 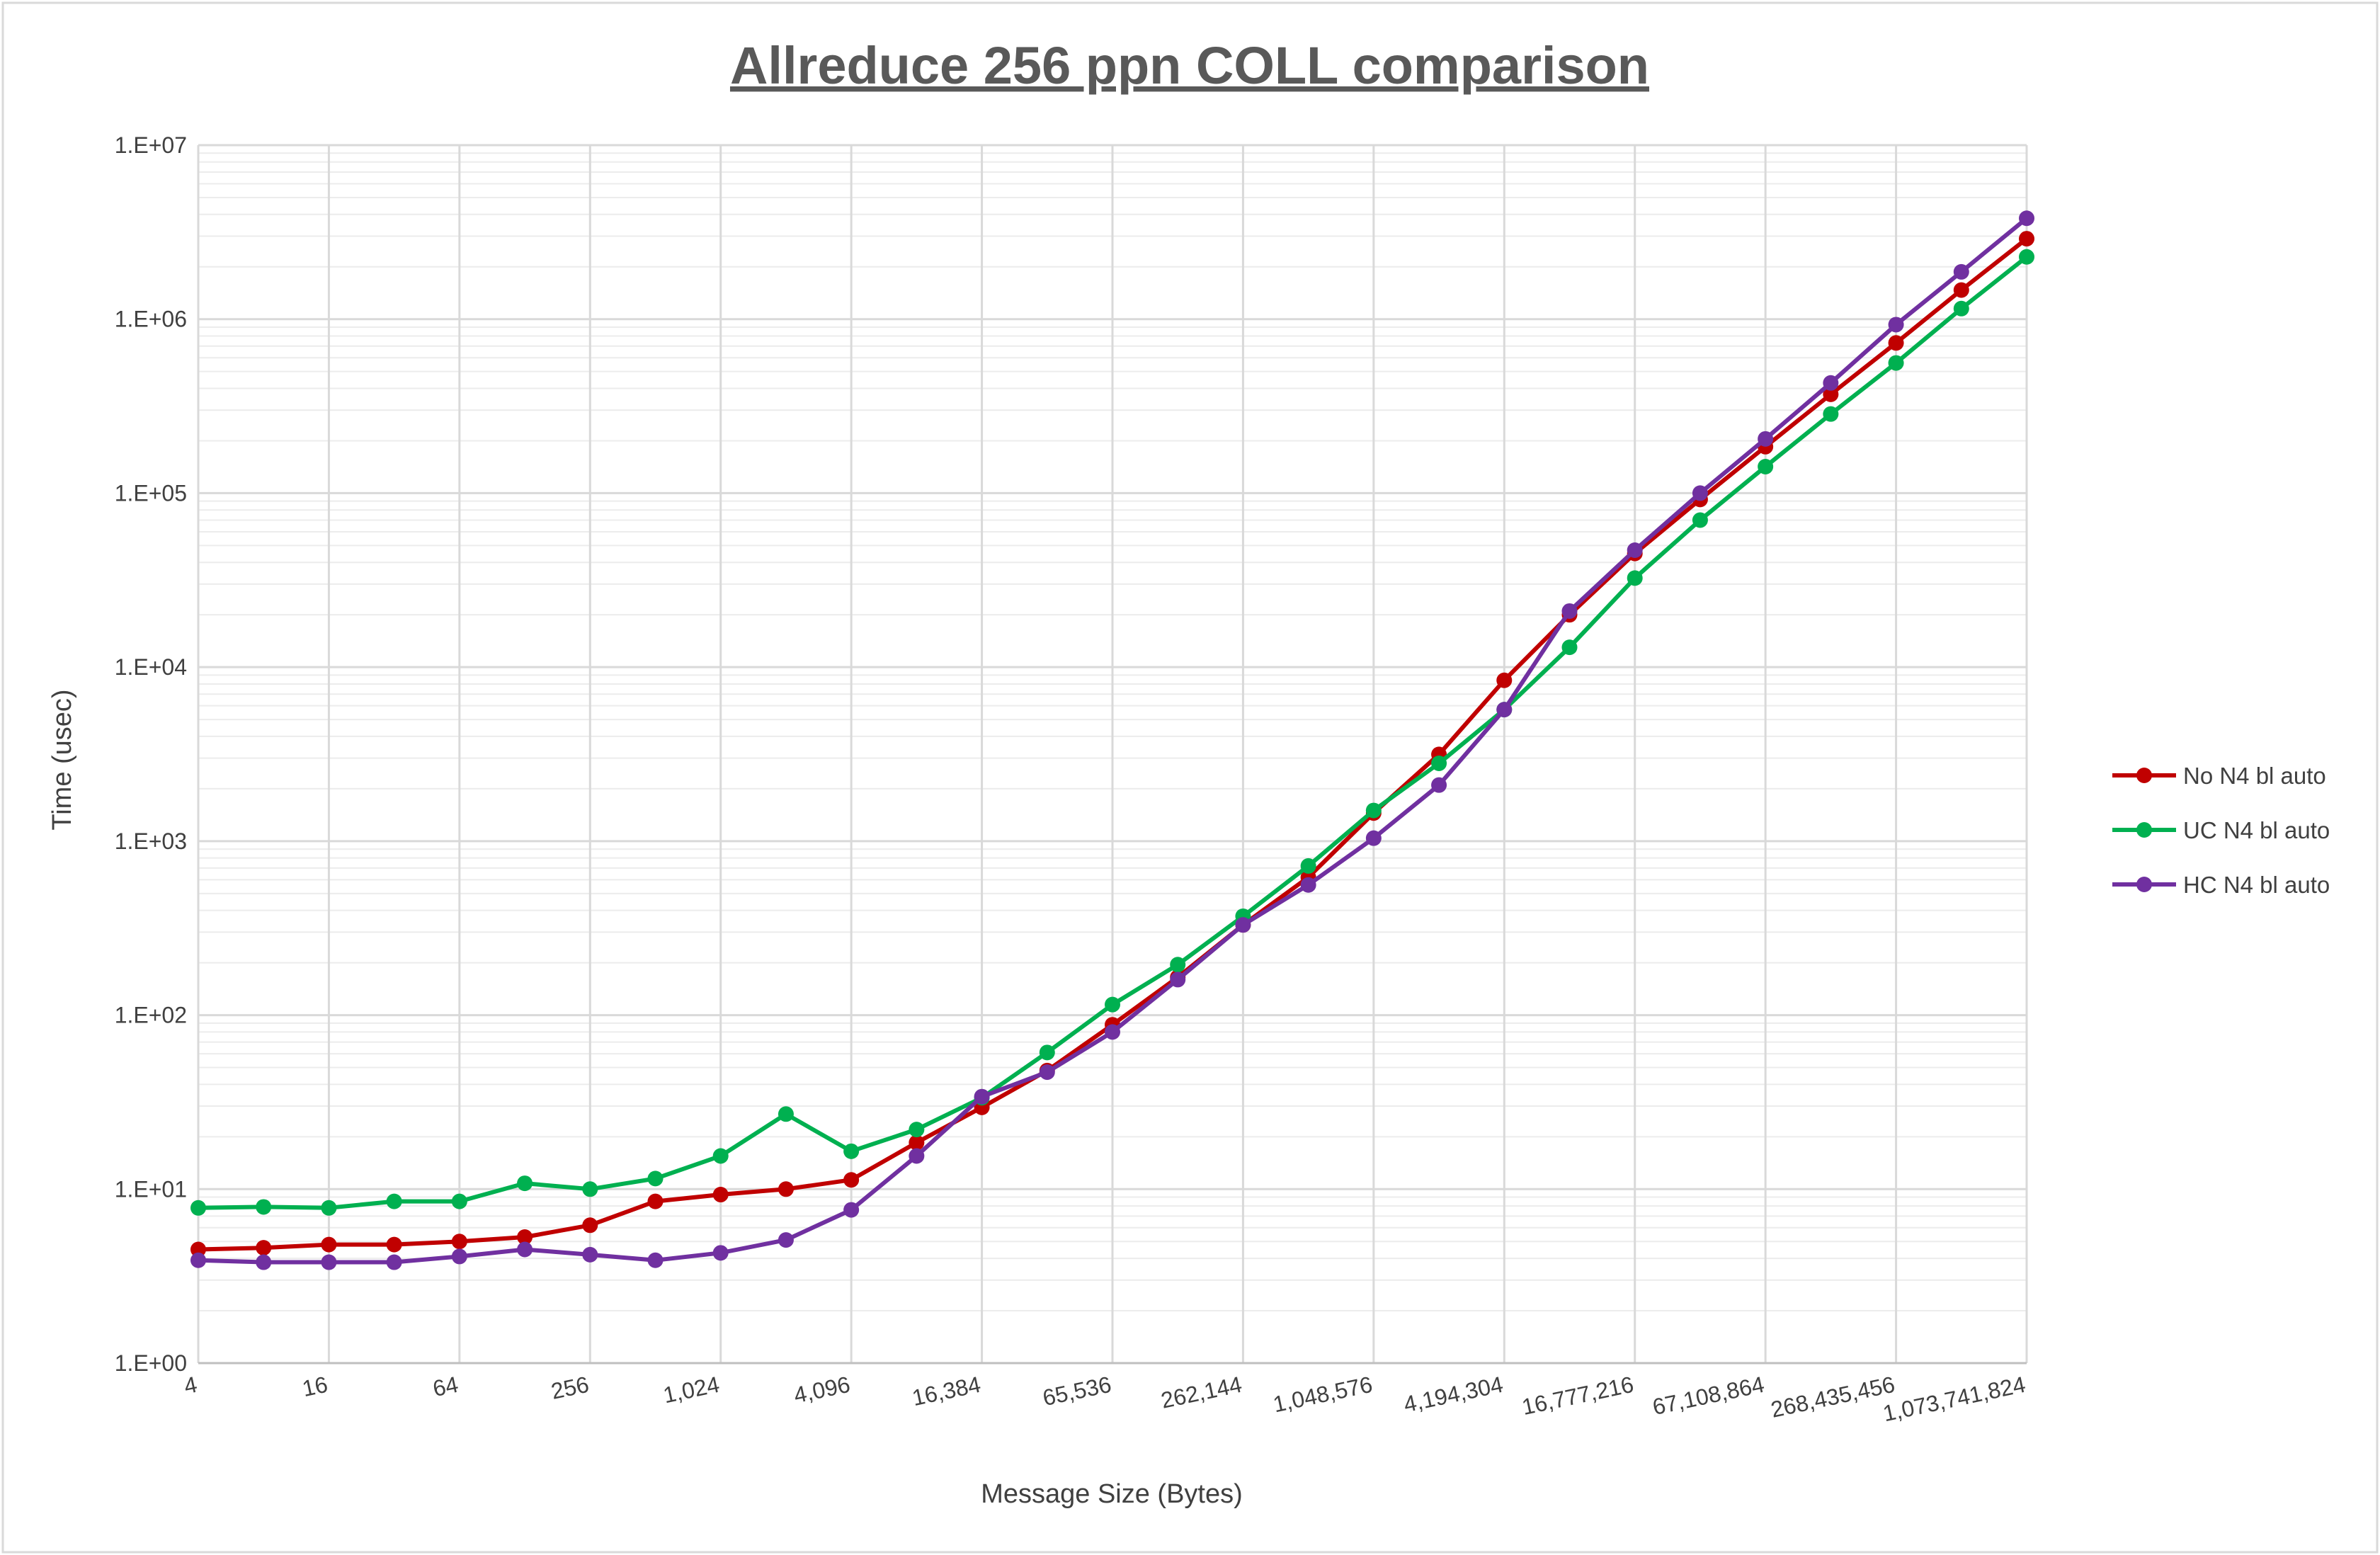 What do you see at coordinates (2256, 885) in the screenshot?
I see `legend-label: HC N4 bl auto` at bounding box center [2256, 885].